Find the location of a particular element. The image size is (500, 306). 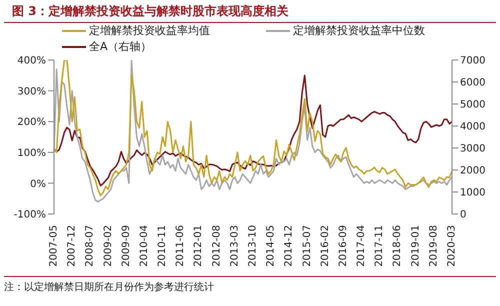

y-tick-label: 0% is located at coordinates (38, 184).